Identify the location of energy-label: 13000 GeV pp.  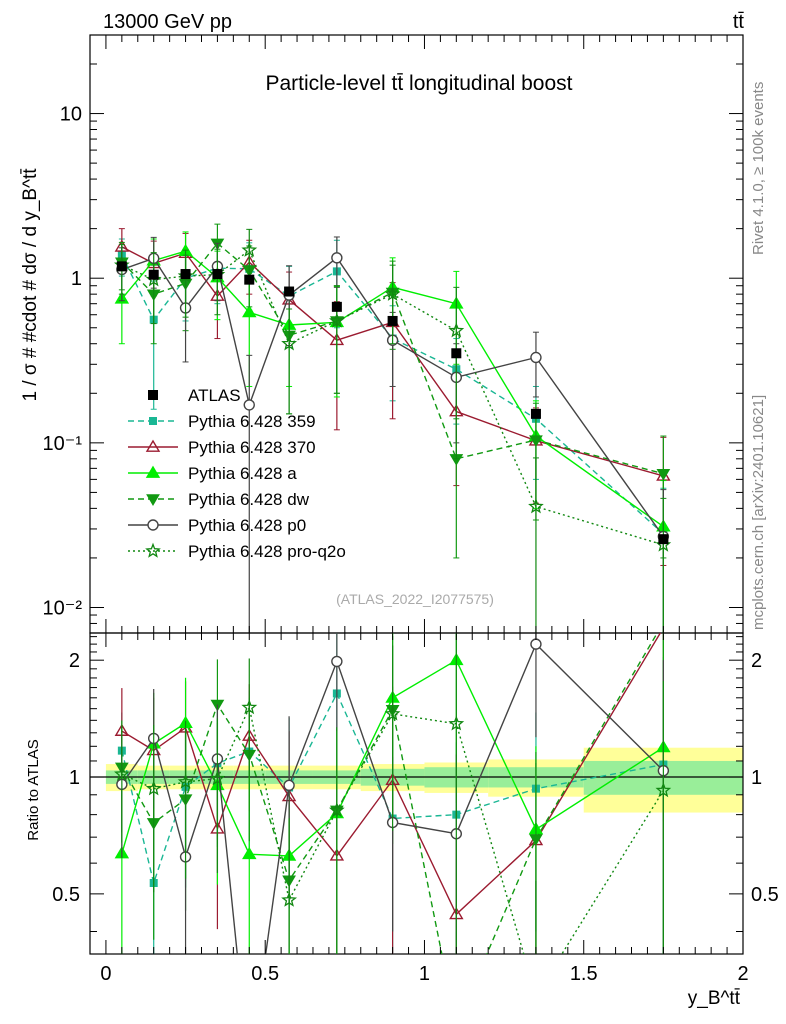
(167, 22).